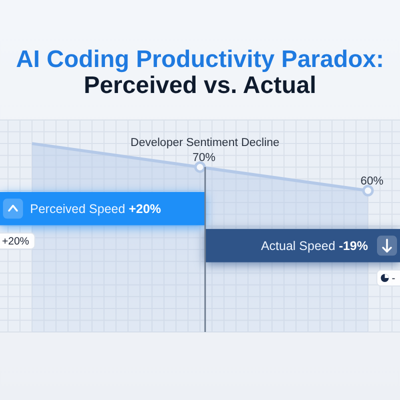 Image resolution: width=400 pixels, height=400 pixels. Describe the element at coordinates (298, 246) in the screenshot. I see `category-label: Actual Speed` at that location.